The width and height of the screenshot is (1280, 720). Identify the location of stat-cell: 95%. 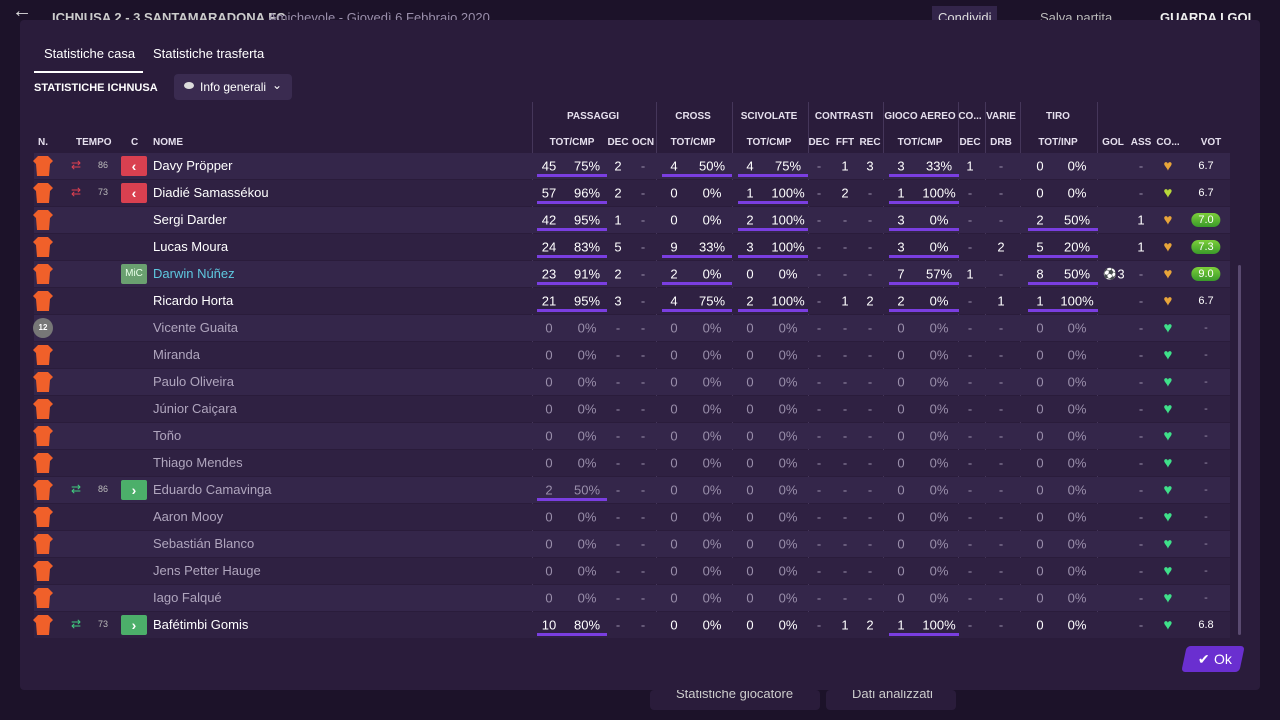
(587, 220).